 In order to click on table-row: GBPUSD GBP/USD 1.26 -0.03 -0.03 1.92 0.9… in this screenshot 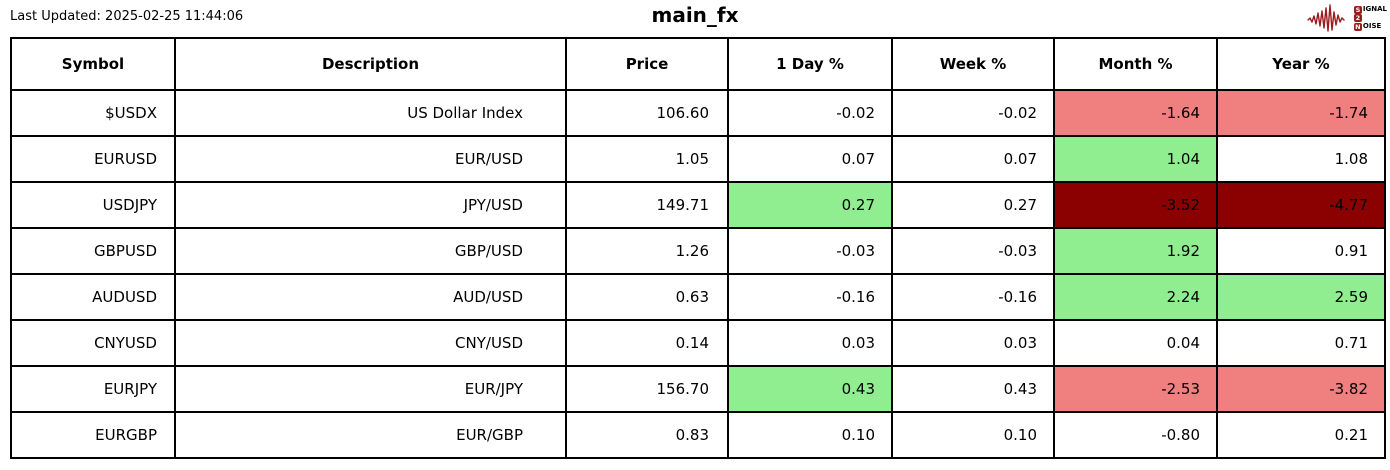, I will do `click(698, 251)`.